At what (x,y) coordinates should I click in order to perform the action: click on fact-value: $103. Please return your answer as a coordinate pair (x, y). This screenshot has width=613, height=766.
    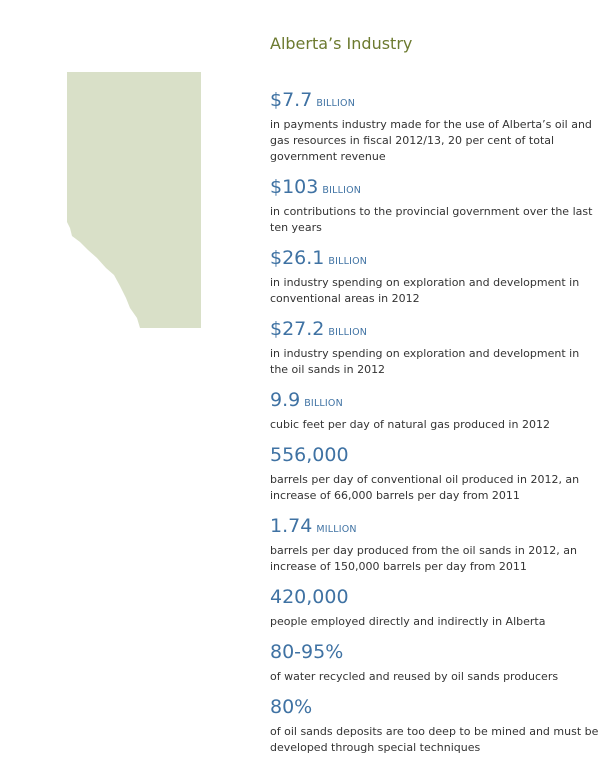
    Looking at the image, I should click on (294, 187).